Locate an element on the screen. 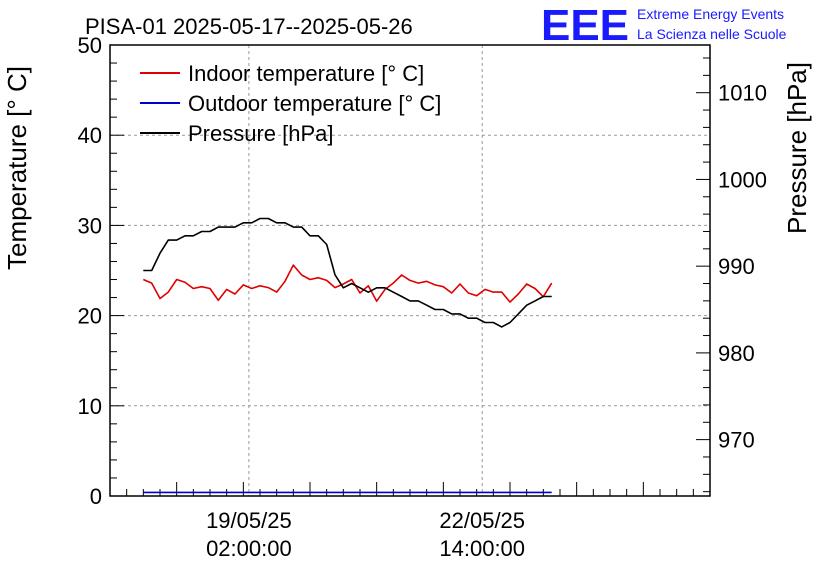 Image resolution: width=836 pixels, height=572 pixels. series-line-pressure is located at coordinates (347, 272).